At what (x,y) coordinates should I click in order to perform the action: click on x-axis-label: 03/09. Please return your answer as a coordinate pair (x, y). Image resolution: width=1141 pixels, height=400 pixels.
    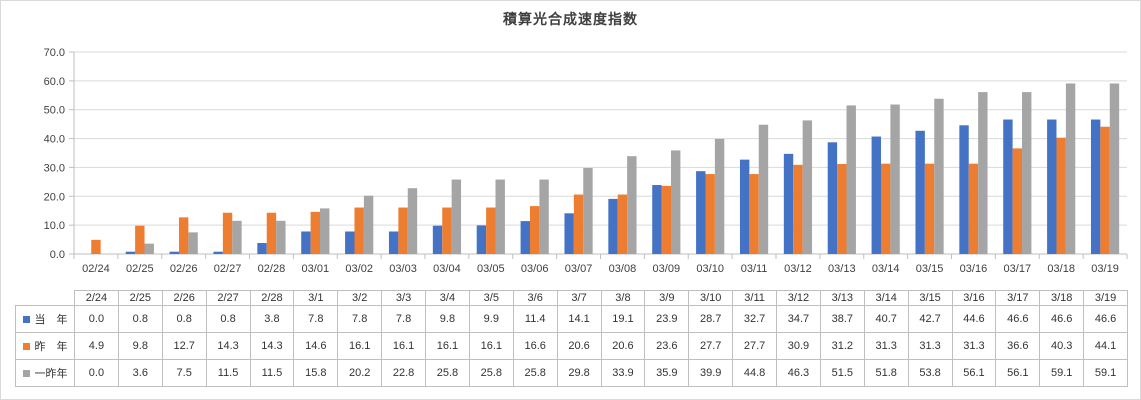
    Looking at the image, I should click on (667, 269).